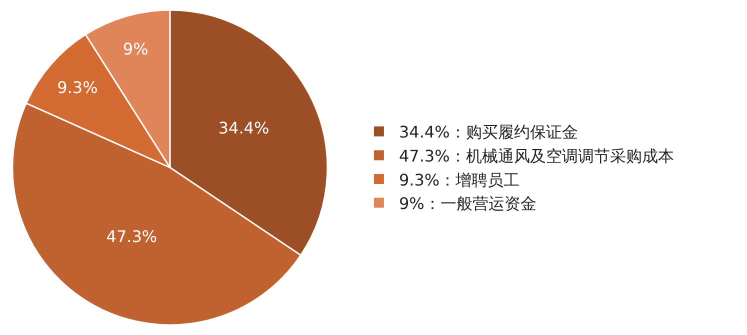  What do you see at coordinates (467, 204) in the screenshot?
I see `legend-label: 9%：一般营运资金` at bounding box center [467, 204].